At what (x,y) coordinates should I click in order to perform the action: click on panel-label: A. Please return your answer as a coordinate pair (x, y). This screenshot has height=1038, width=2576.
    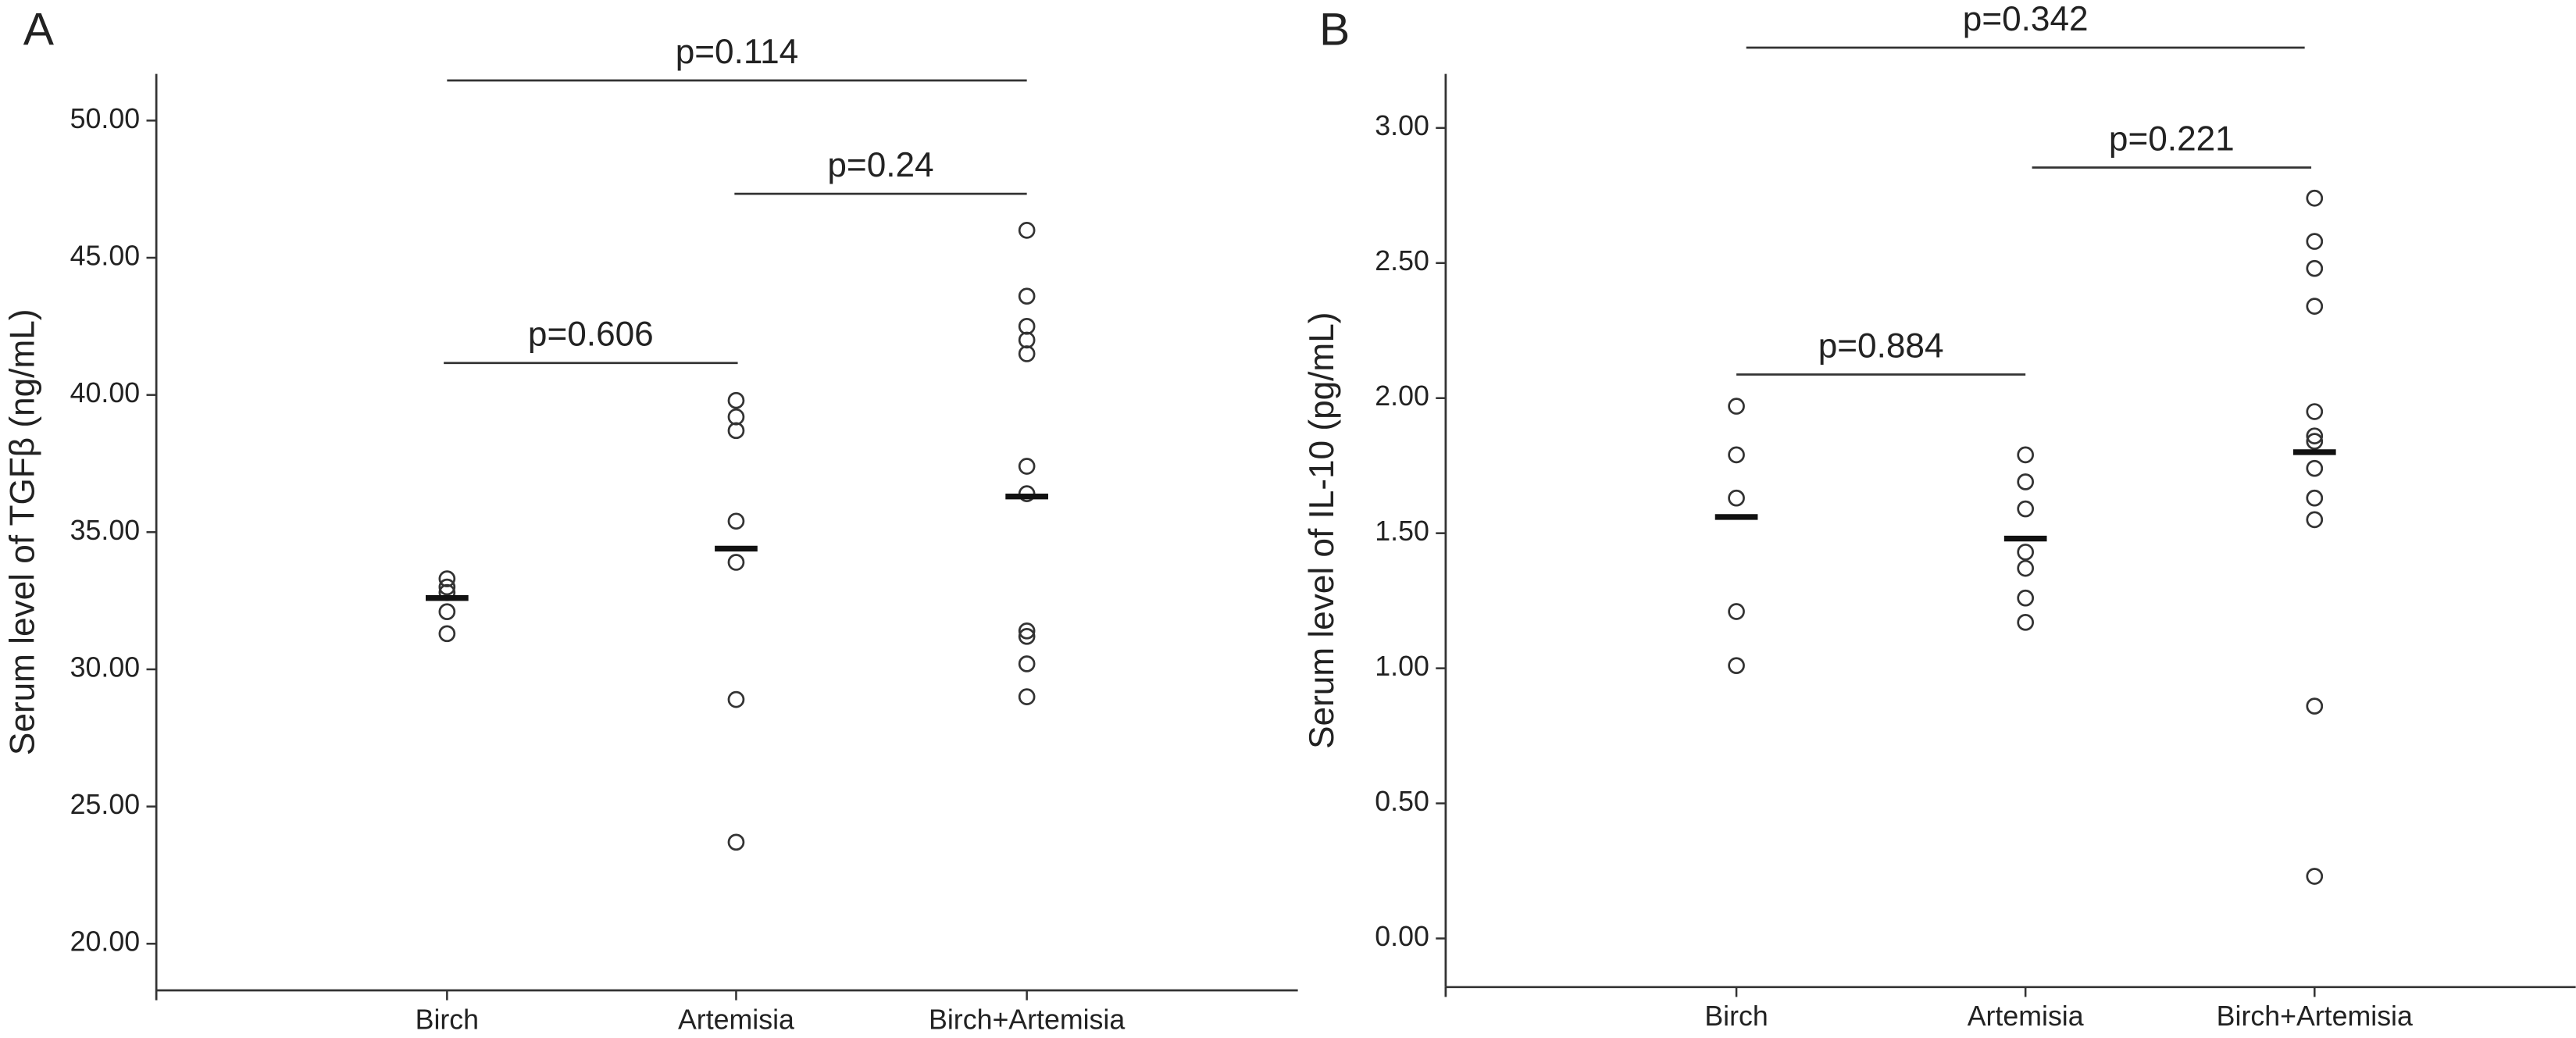
    Looking at the image, I should click on (39, 30).